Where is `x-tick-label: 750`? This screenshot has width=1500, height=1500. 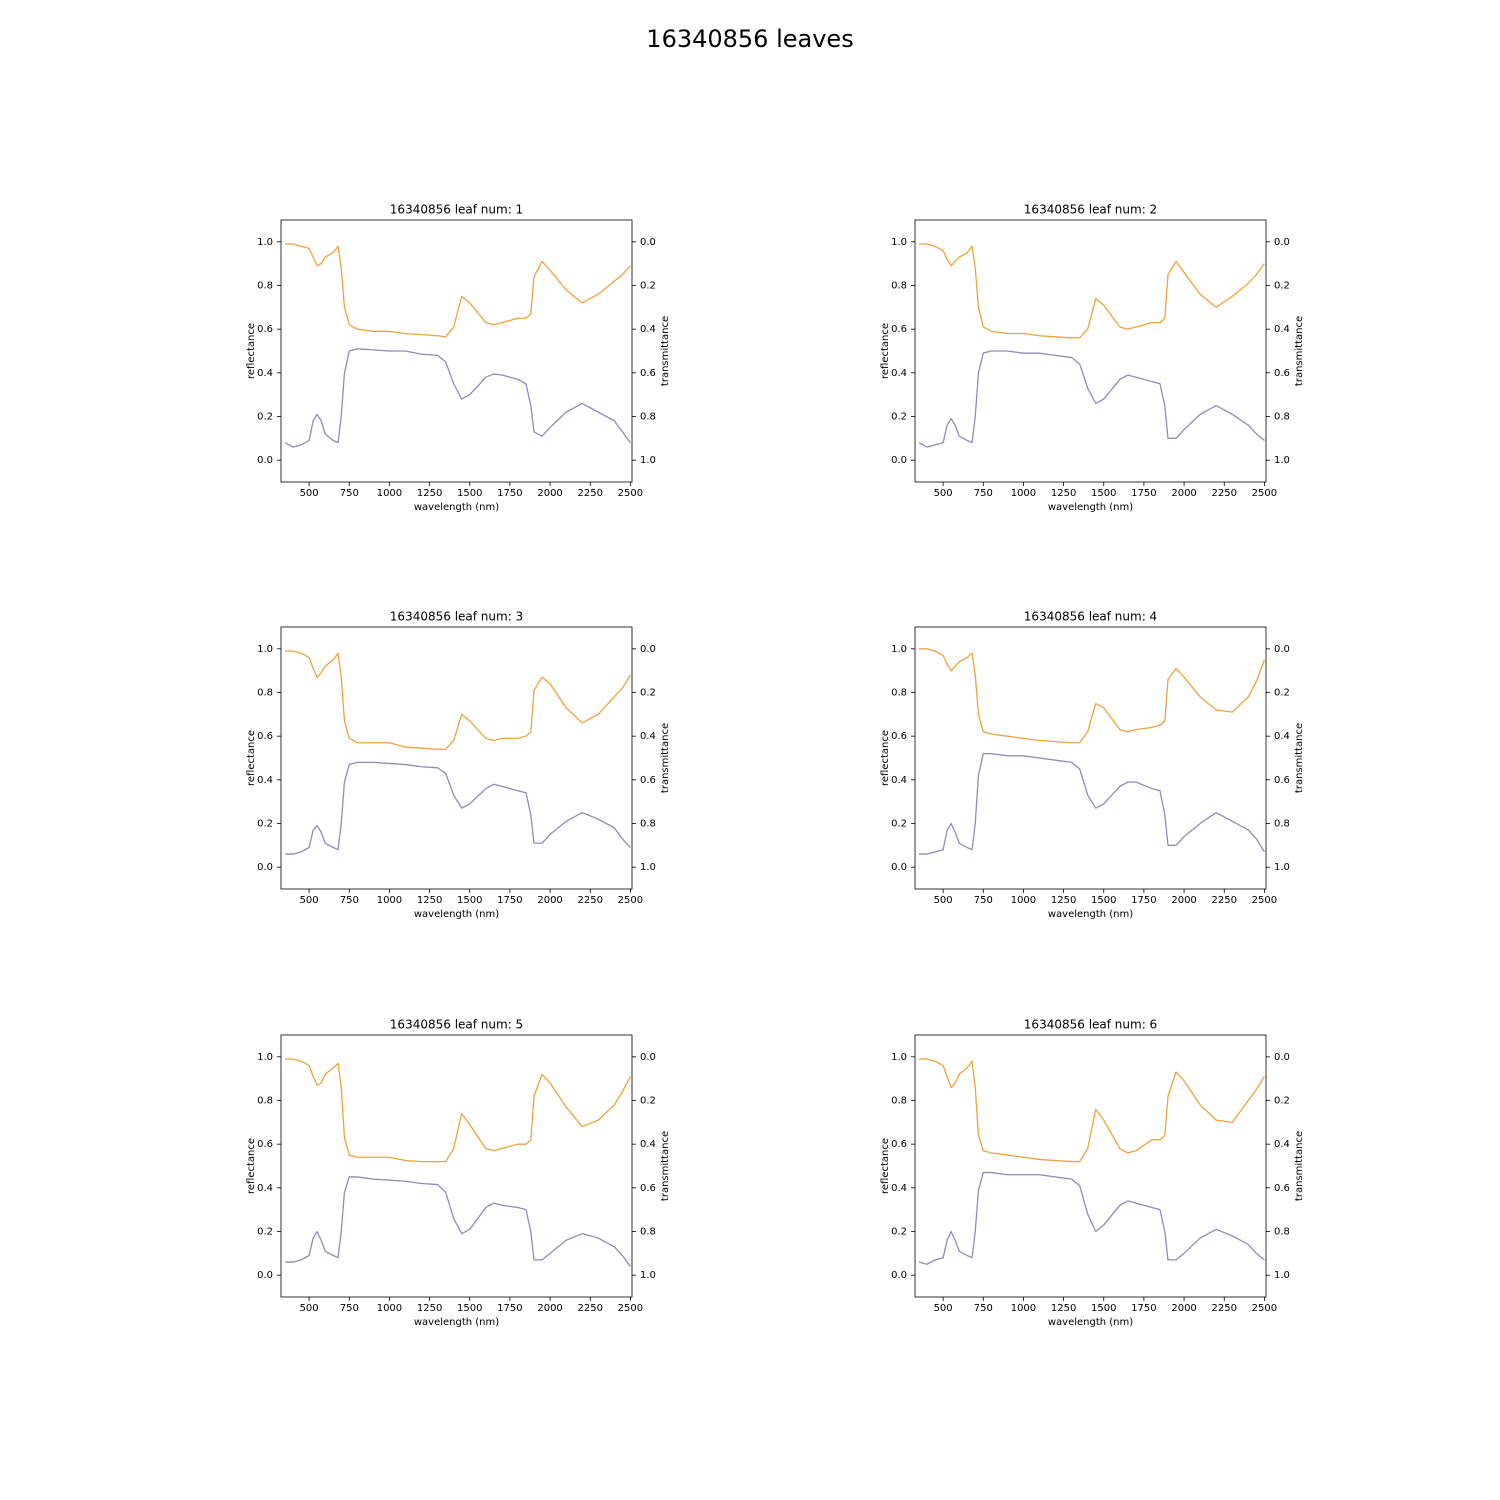
x-tick-label: 750 is located at coordinates (349, 493).